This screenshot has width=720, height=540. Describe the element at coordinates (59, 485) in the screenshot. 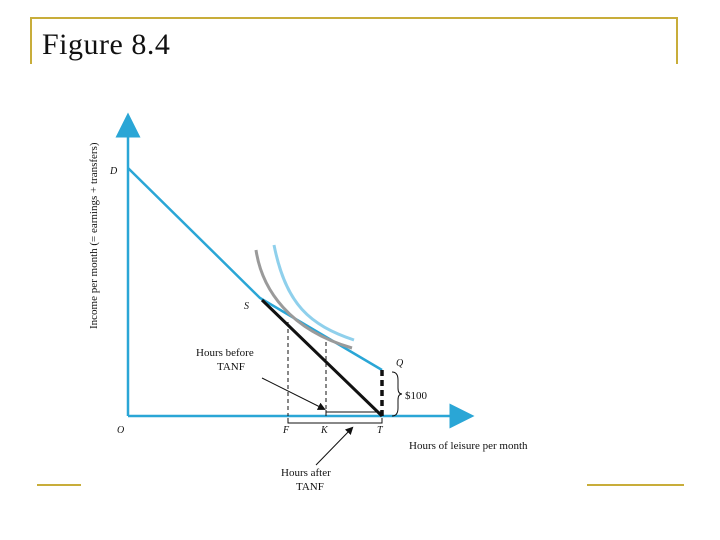

I see `footer-bar-left` at that location.